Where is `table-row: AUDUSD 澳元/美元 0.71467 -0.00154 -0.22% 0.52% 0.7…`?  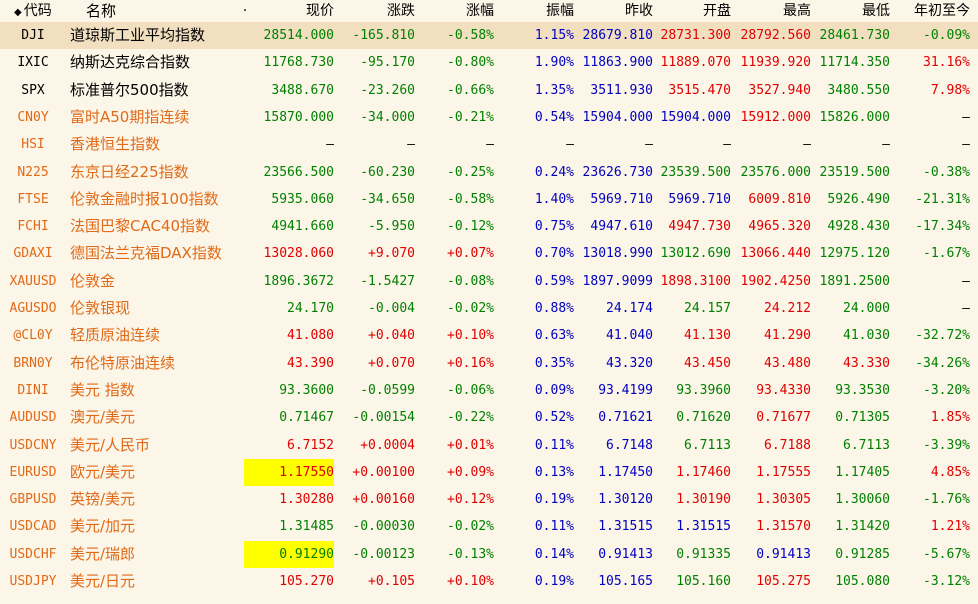 table-row: AUDUSD 澳元/美元 0.71467 -0.00154 -0.22% 0.52% 0.7… is located at coordinates (489, 417).